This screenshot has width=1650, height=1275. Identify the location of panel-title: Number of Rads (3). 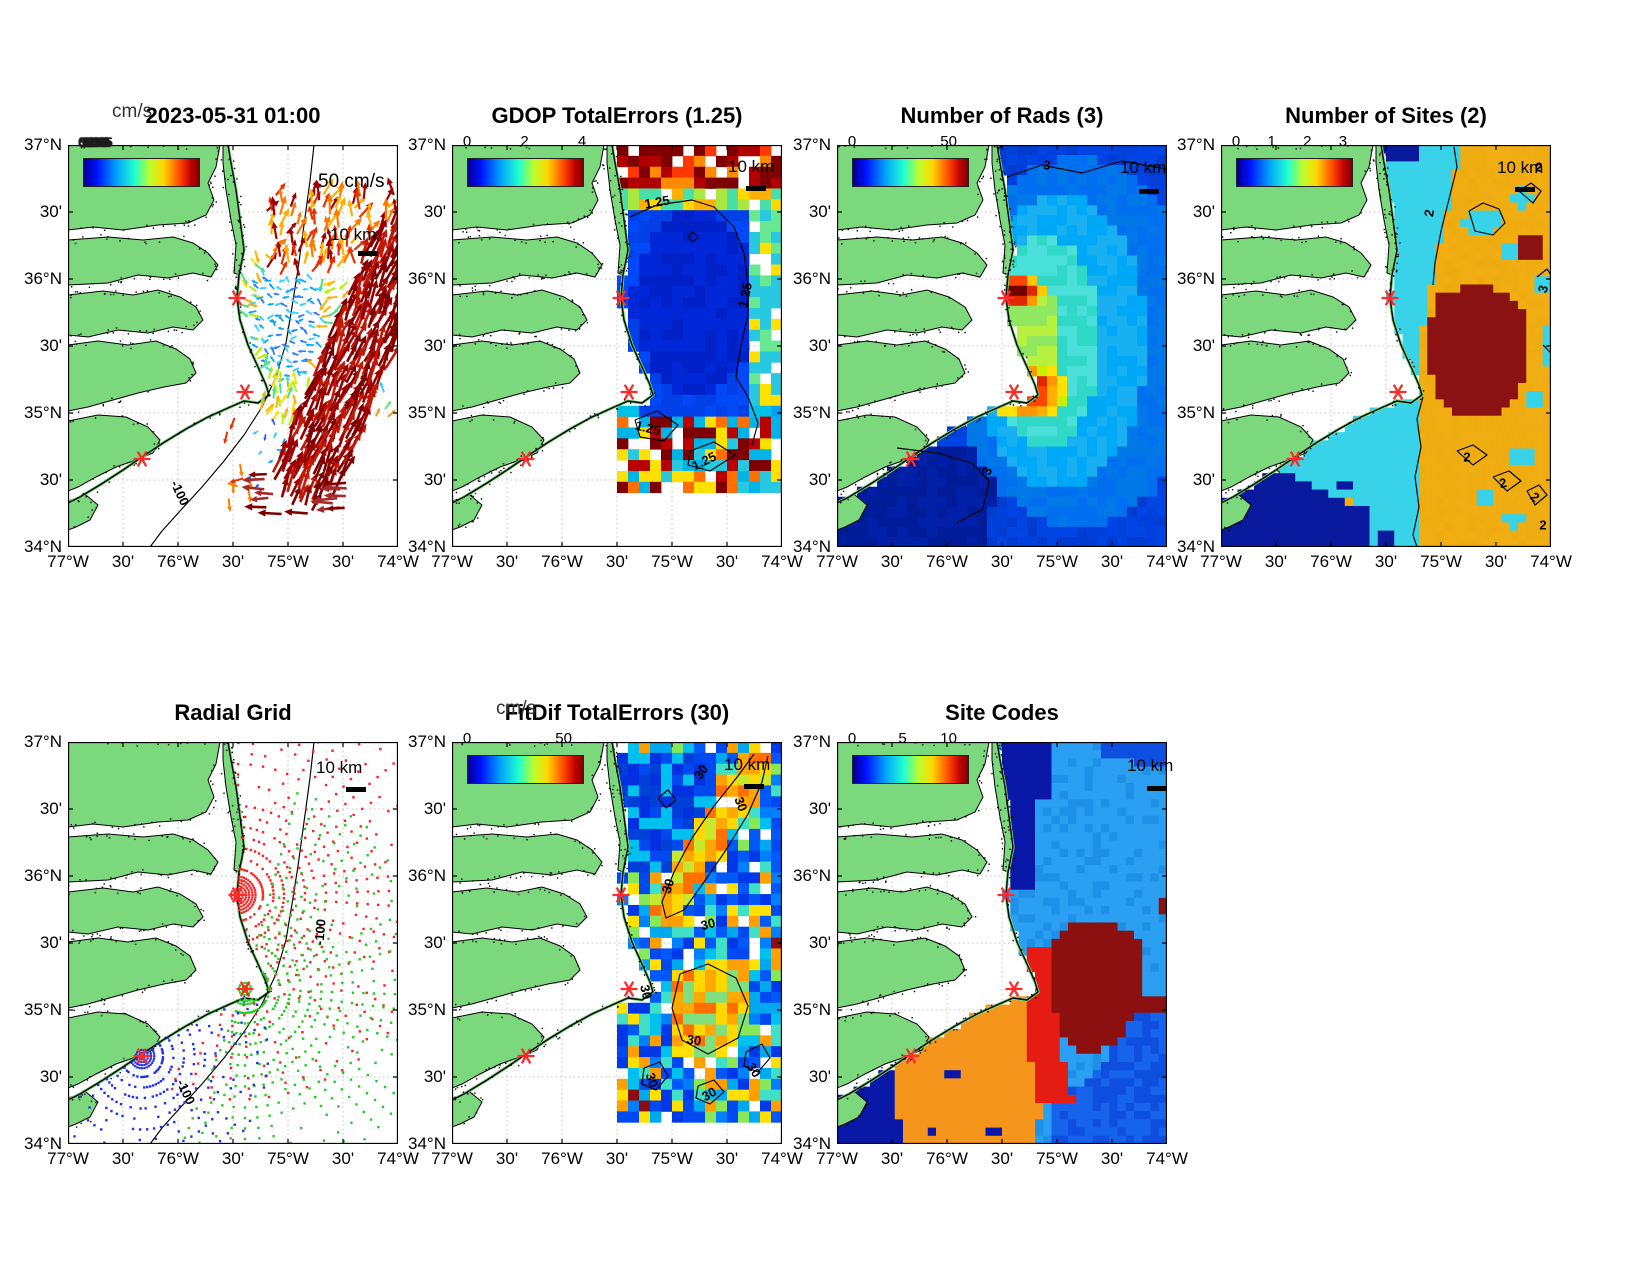
(1002, 115).